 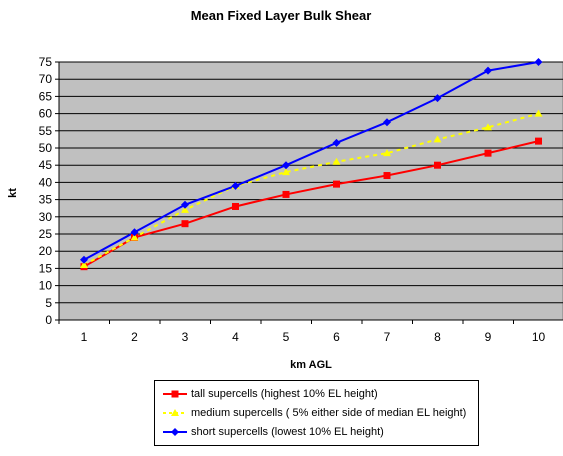 I want to click on x-tick-label: 5, so click(x=286, y=337).